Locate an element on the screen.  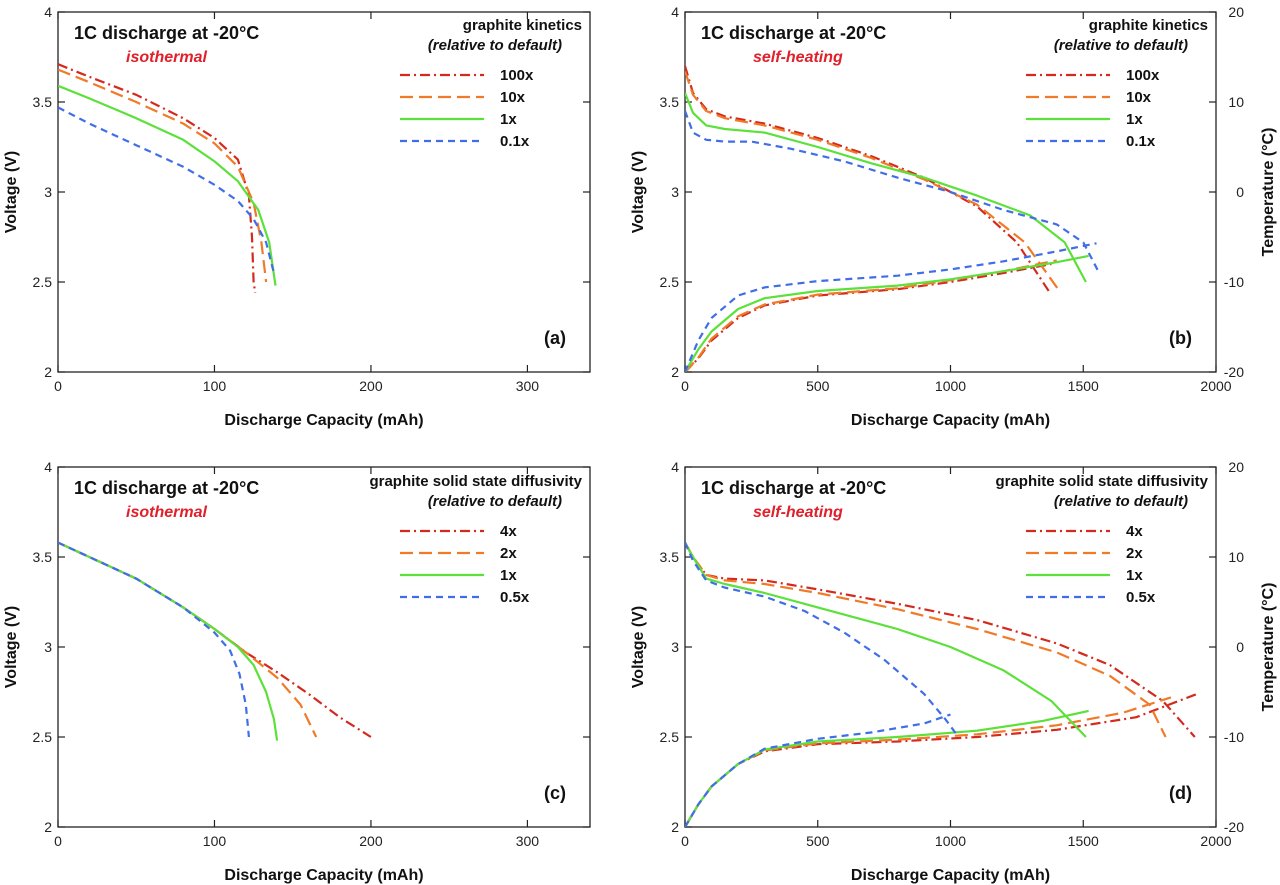
temperature-line-0.5x is located at coordinates (818, 770).